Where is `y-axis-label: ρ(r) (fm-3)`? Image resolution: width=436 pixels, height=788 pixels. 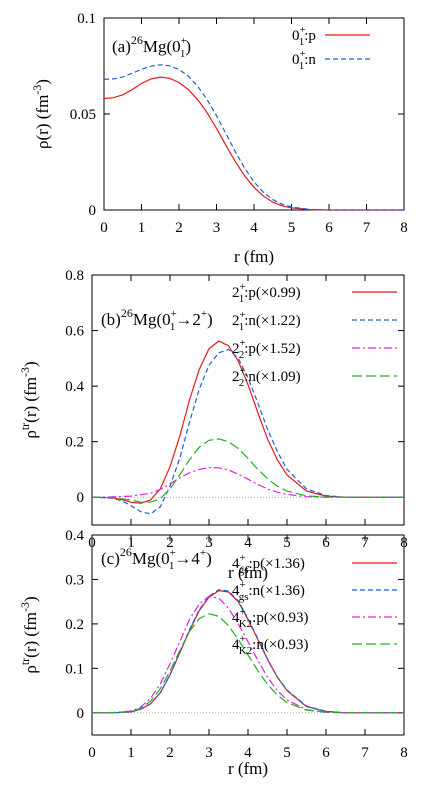
y-axis-label: ρ(r) (fm-3) is located at coordinates (41, 114).